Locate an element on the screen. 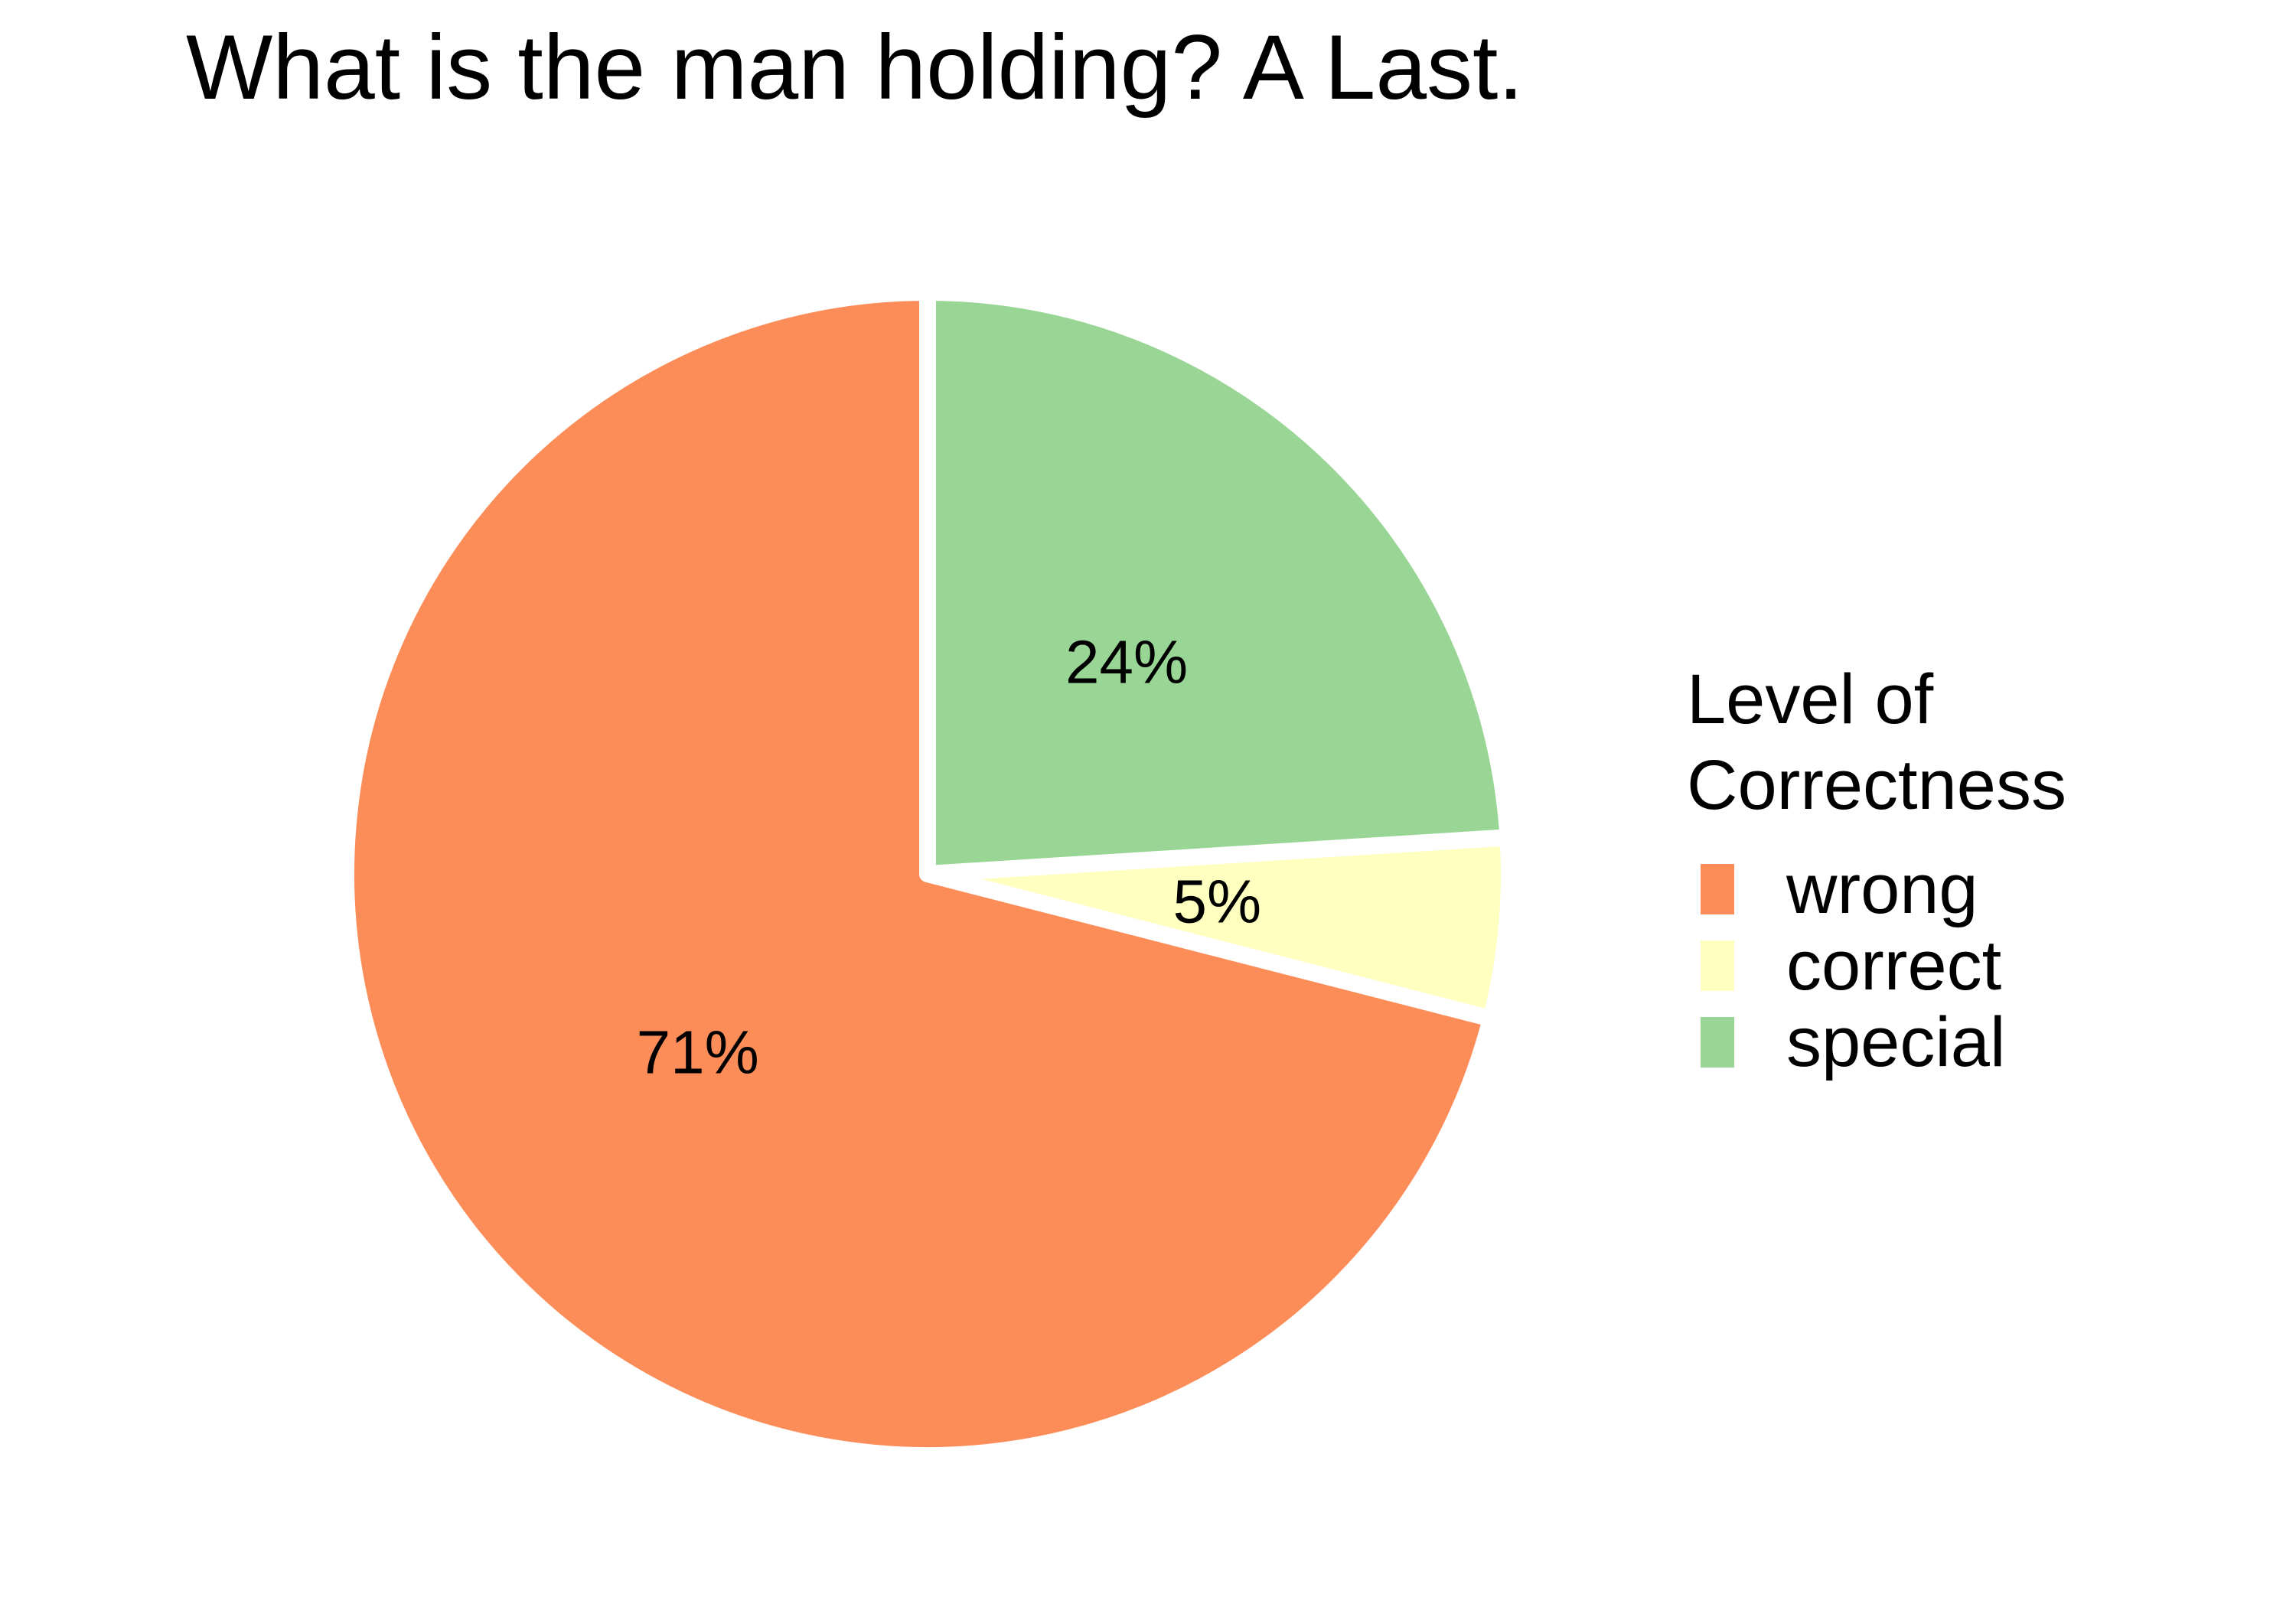 Image resolution: width=2296 pixels, height=1607 pixels. chart-title: What is the man holding? A Last. is located at coordinates (855, 67).